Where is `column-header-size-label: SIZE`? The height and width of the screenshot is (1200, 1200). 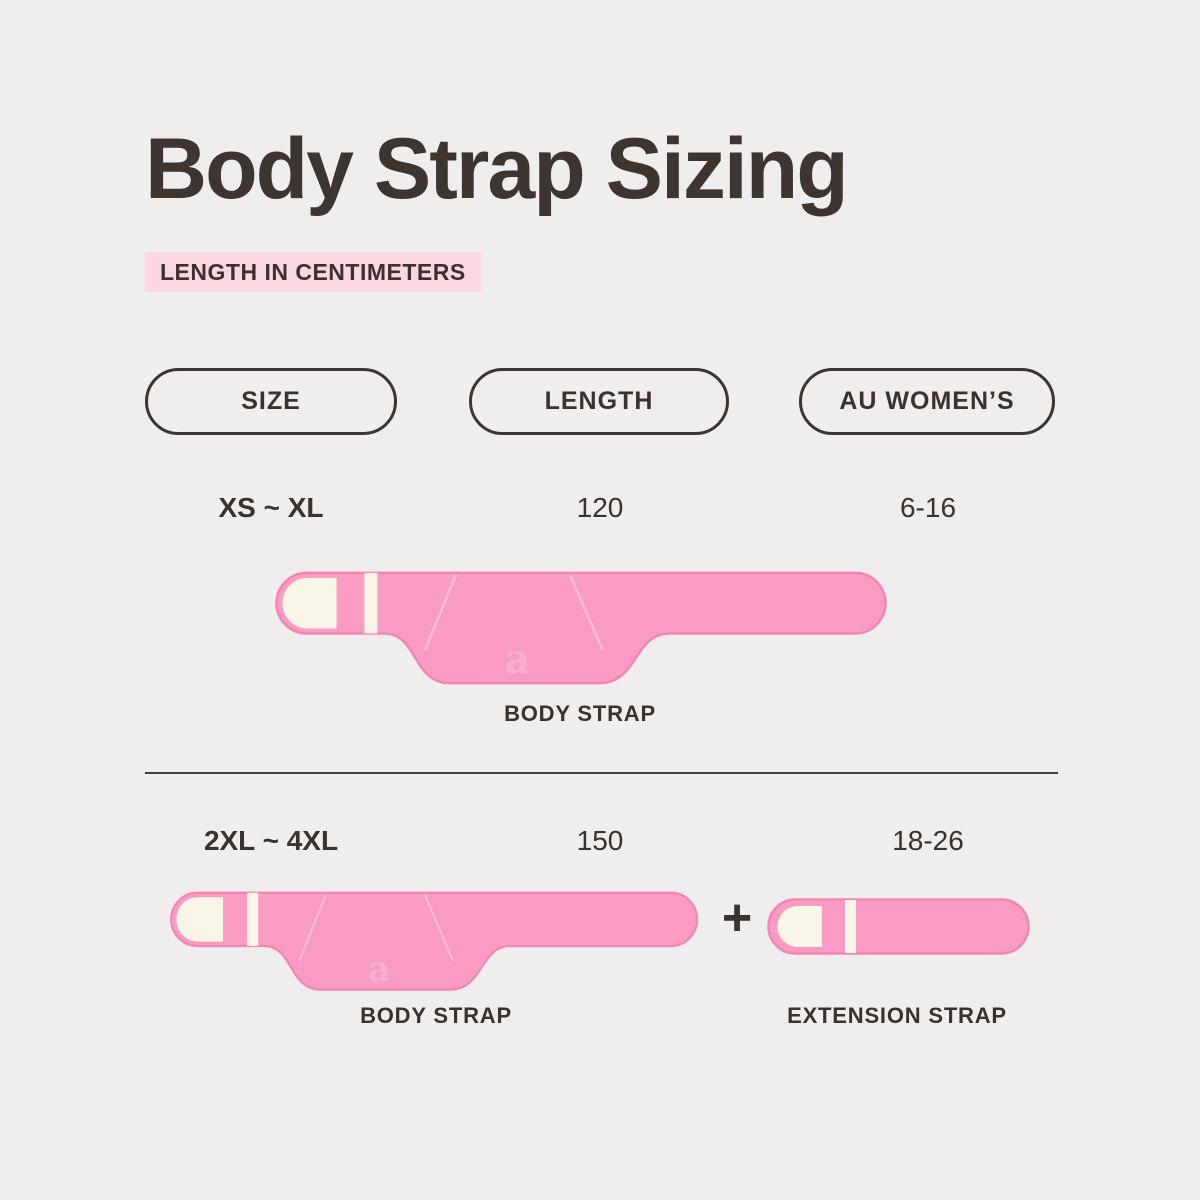 column-header-size-label: SIZE is located at coordinates (271, 401).